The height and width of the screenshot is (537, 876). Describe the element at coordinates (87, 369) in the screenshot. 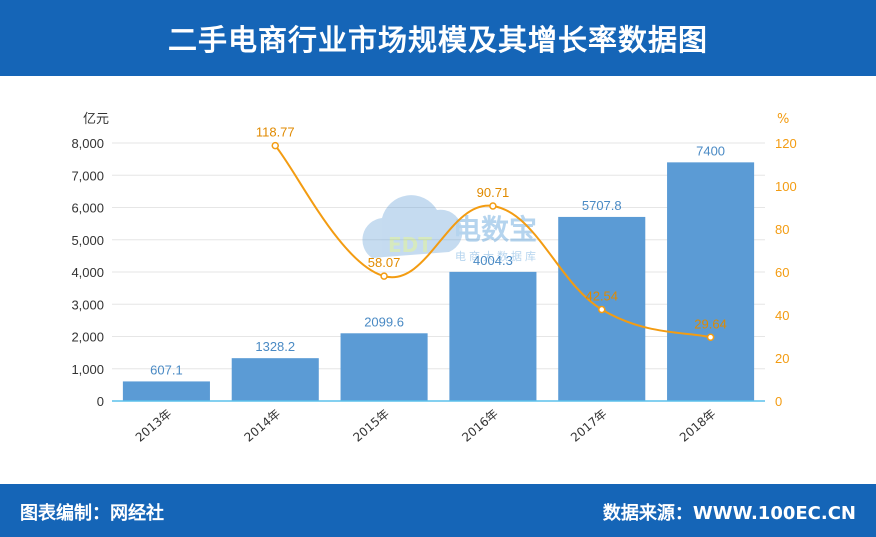

I see `y-left-tick-label: 1,000` at that location.